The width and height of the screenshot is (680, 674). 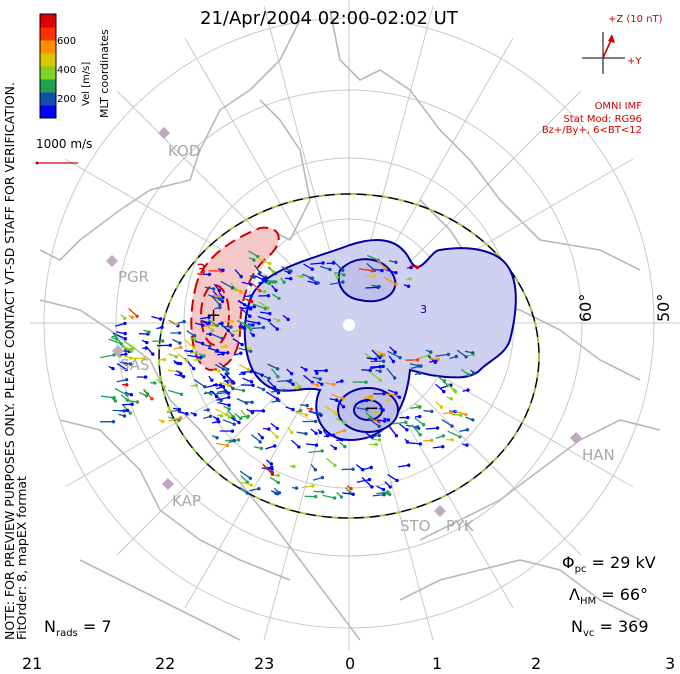 What do you see at coordinates (214, 315) in the screenshot?
I see `positive-cell-marker: +` at bounding box center [214, 315].